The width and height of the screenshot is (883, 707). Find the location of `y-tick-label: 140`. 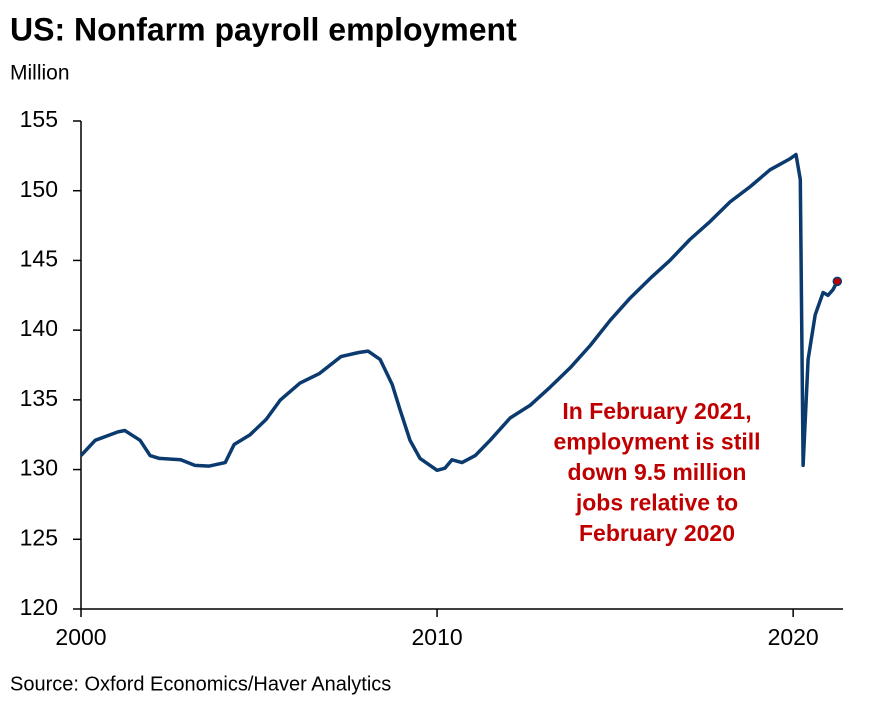

y-tick-label: 140 is located at coordinates (39, 328).